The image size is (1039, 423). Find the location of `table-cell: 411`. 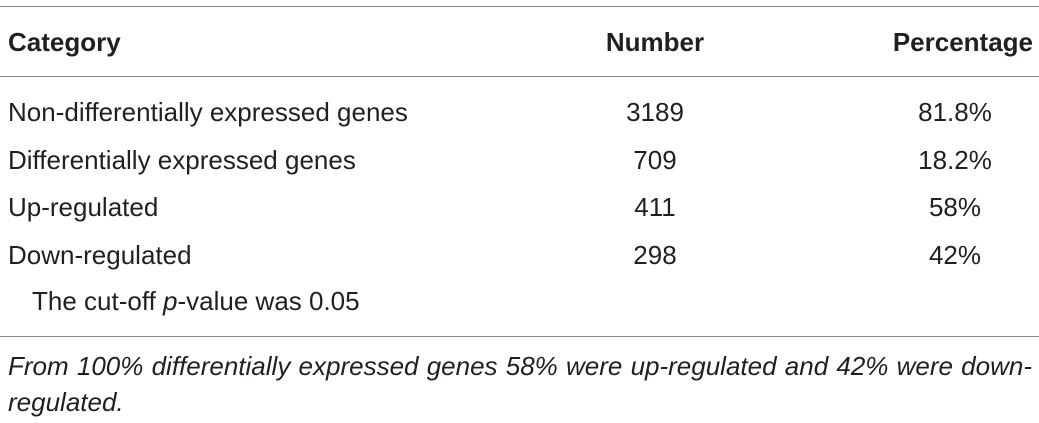

table-cell: 411 is located at coordinates (655, 207).